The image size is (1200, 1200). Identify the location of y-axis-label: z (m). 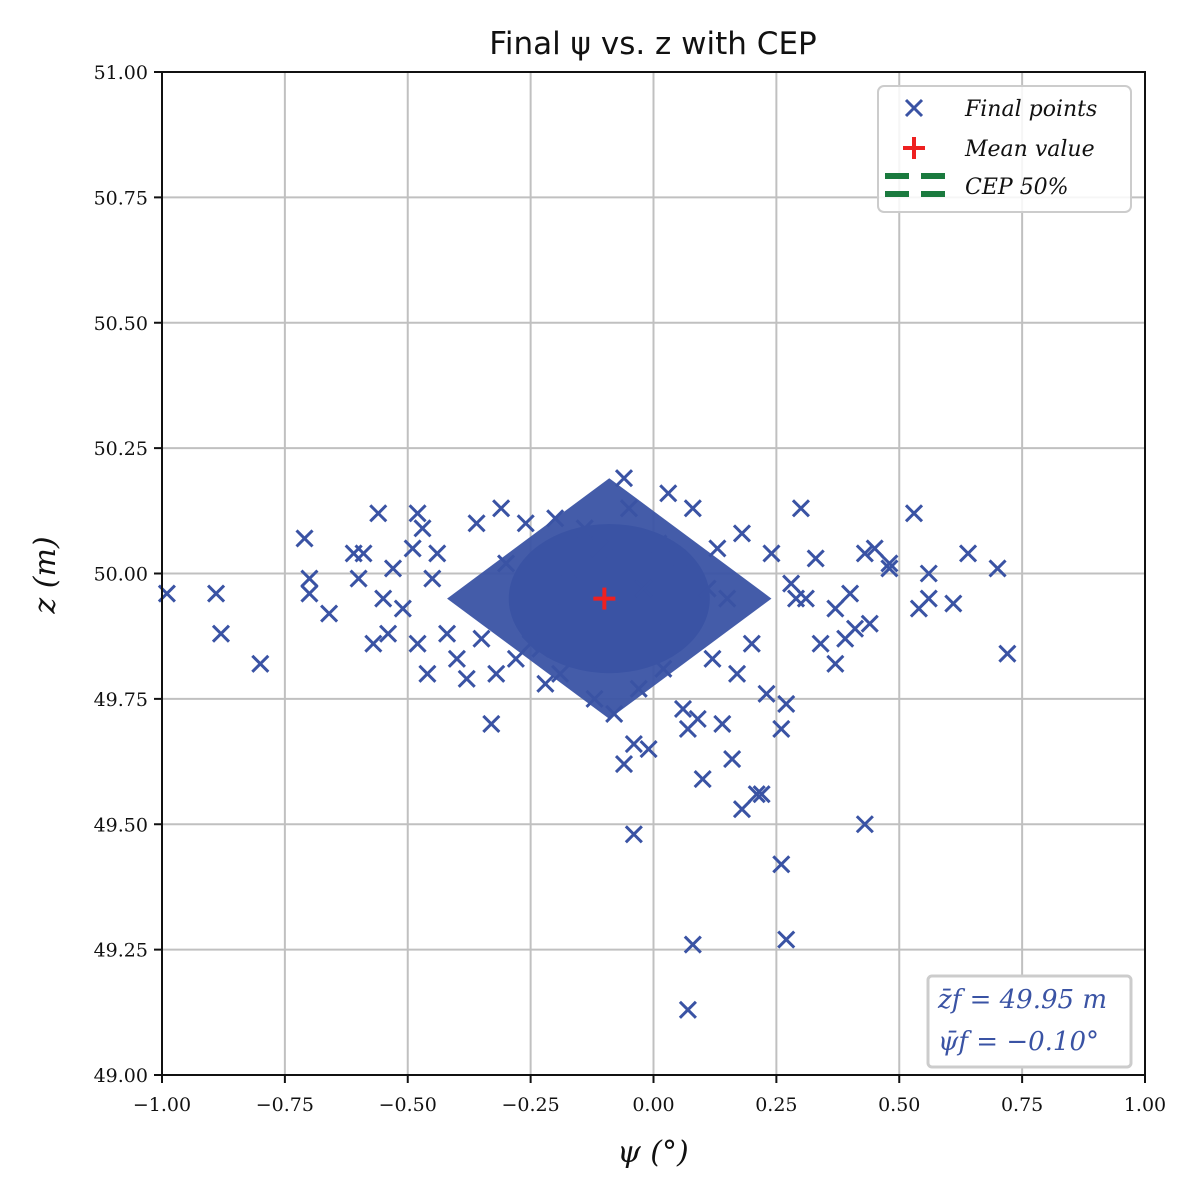
(45, 575).